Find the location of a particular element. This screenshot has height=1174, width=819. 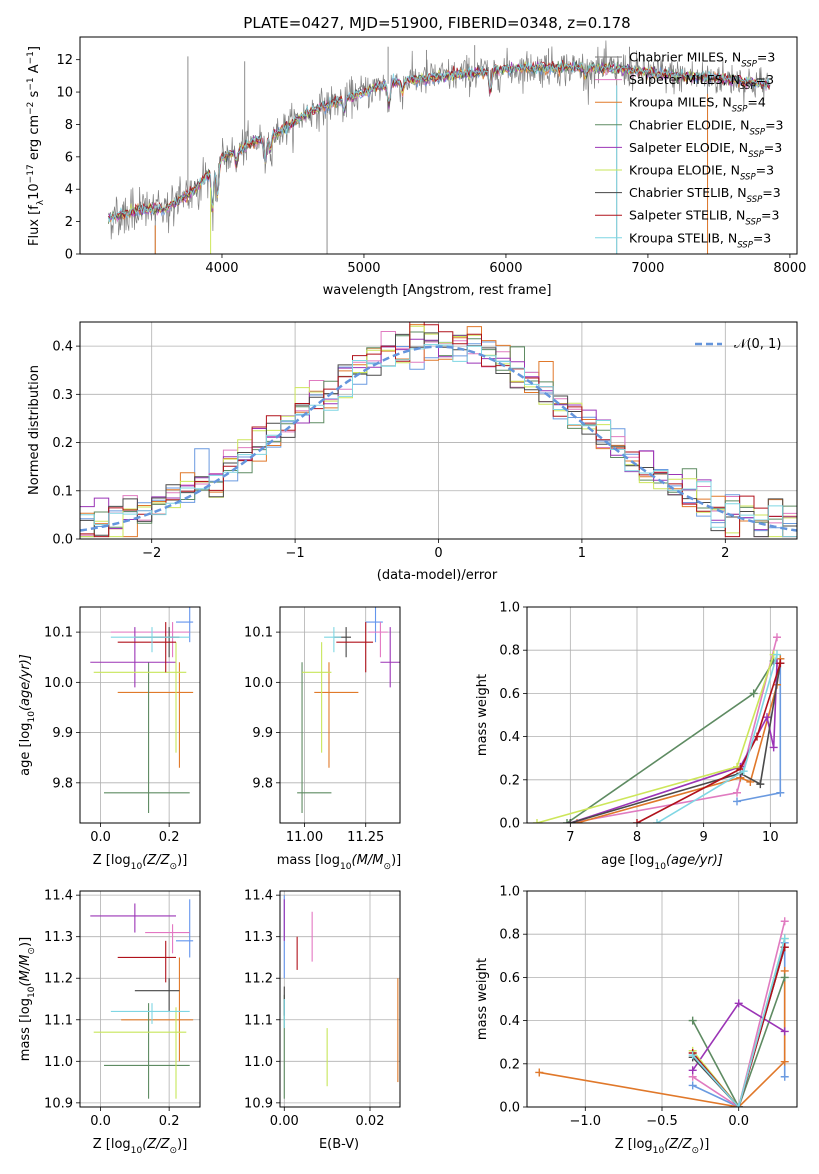

panel-6-ytick-label: 11.0 is located at coordinates (258, 1062).